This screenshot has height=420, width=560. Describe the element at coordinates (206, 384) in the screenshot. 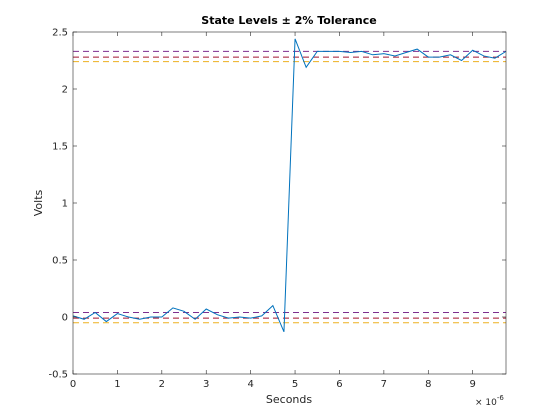

I see `x-tick-label: 3` at that location.